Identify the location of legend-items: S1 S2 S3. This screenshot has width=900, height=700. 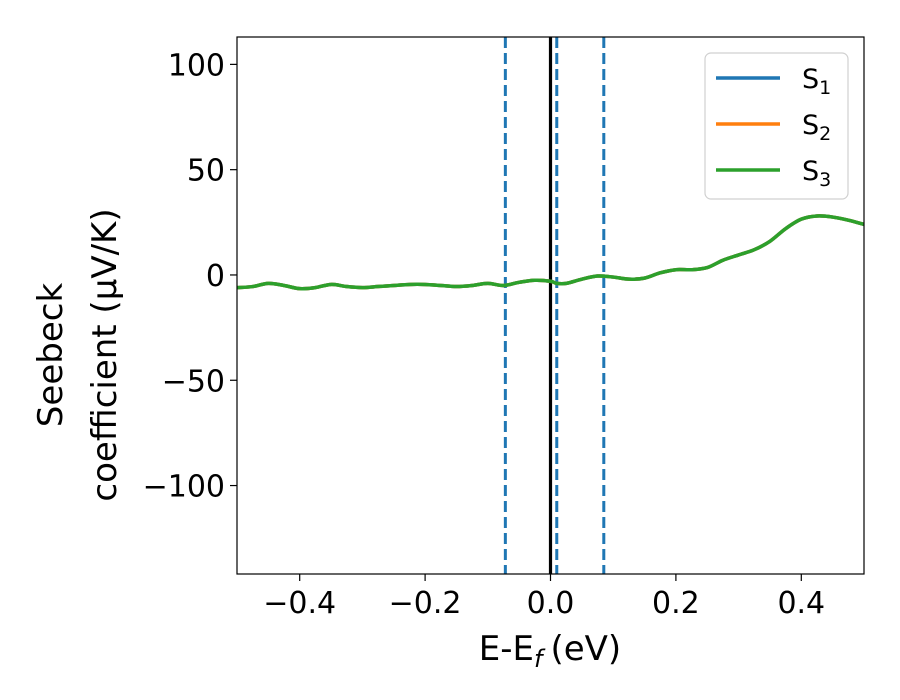
(773, 127).